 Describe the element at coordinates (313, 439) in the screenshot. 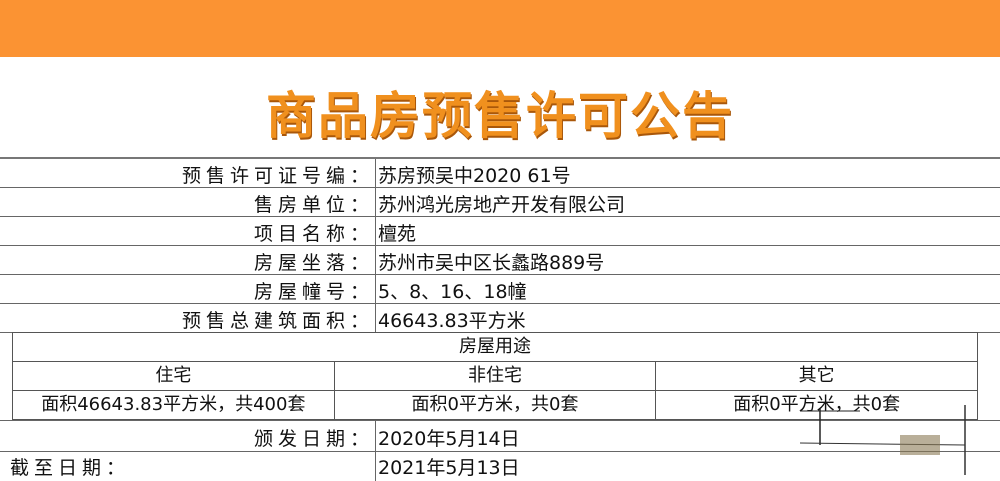

I see `issue-date-label: 颁发日期：` at that location.